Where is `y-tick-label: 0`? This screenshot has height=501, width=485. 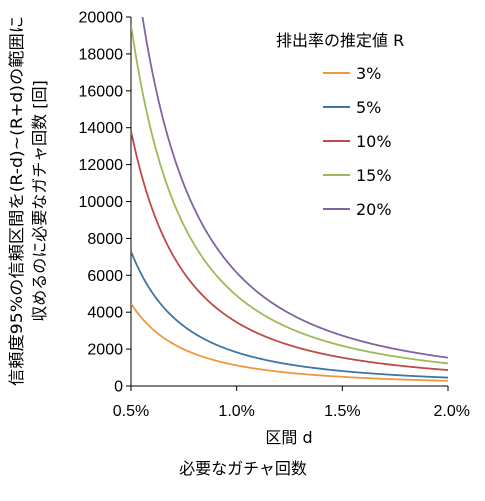 y-tick-label: 0 is located at coordinates (118, 387).